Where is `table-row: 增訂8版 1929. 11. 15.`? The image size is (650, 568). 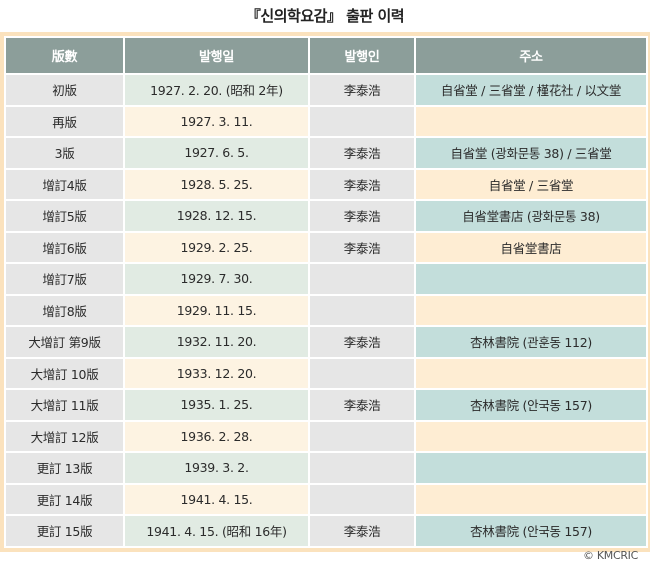
table-row: 增訂8版 1929. 11. 15. is located at coordinates (326, 310).